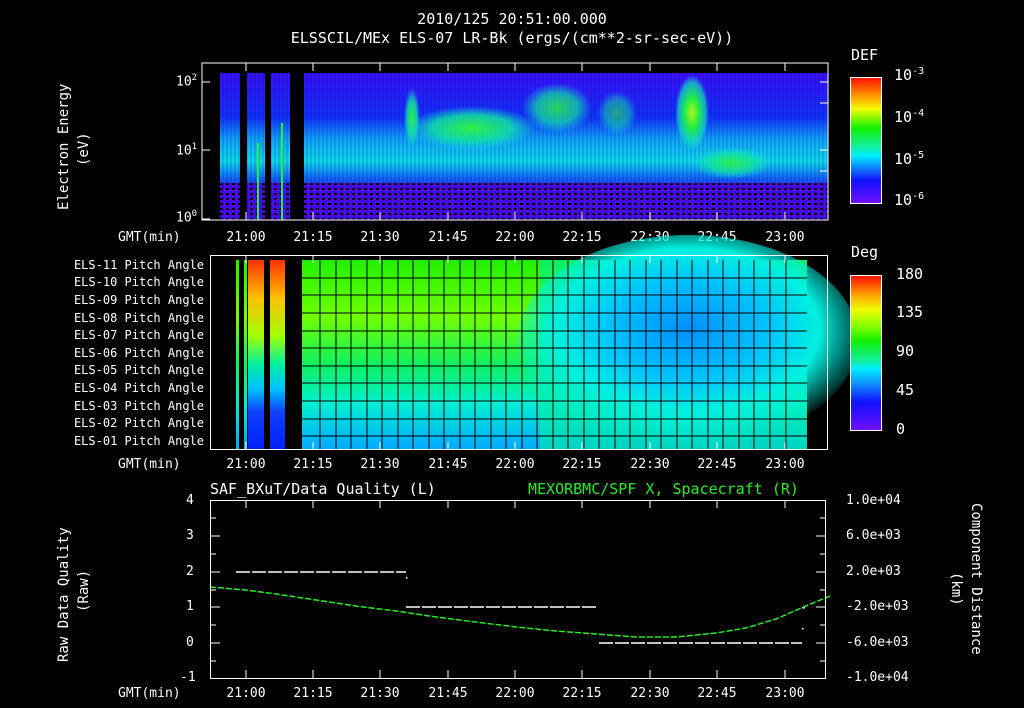  Describe the element at coordinates (877, 642) in the screenshot. I see `ytick-right: -6.0e+03` at that location.